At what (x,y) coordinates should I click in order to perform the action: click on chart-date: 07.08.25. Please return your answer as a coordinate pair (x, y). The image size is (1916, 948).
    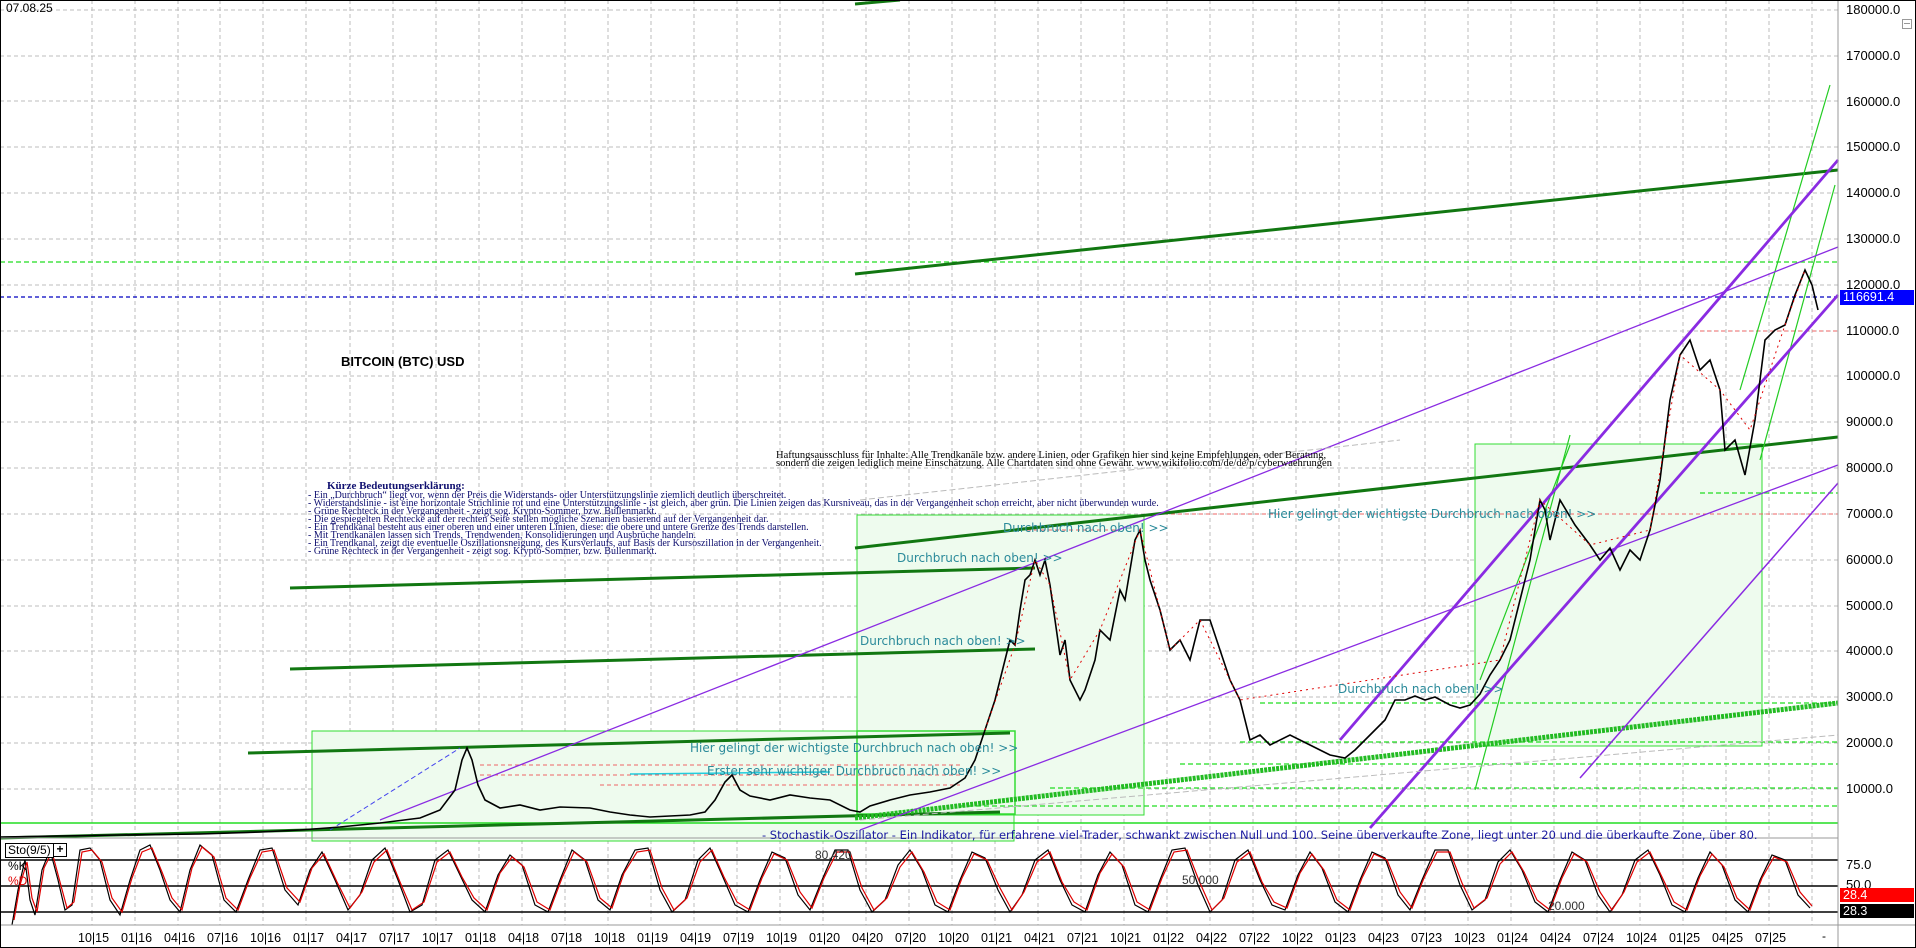
    Looking at the image, I should click on (29, 8).